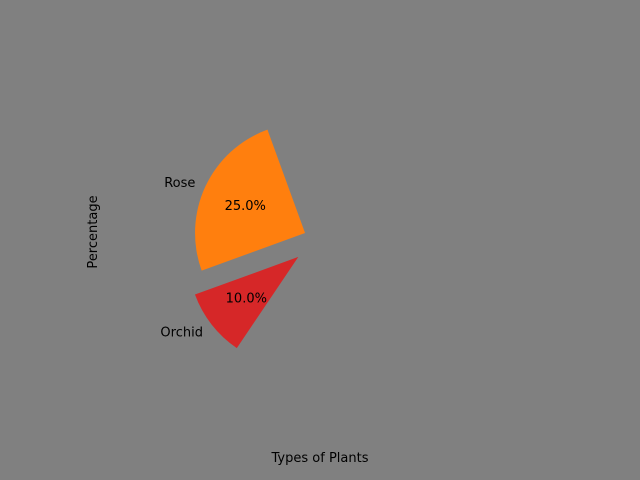 This screenshot has width=640, height=480. Describe the element at coordinates (320, 458) in the screenshot. I see `x-axis-label: Types of Plants` at that location.